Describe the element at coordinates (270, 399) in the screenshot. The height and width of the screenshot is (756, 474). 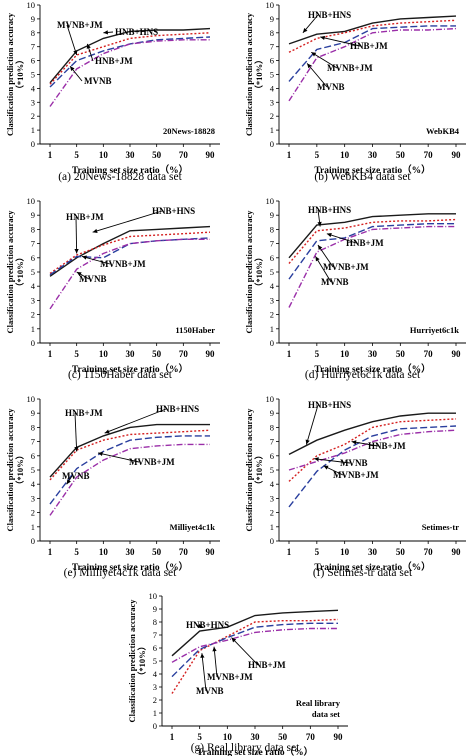
I see `y-tick-label: 10` at that location.